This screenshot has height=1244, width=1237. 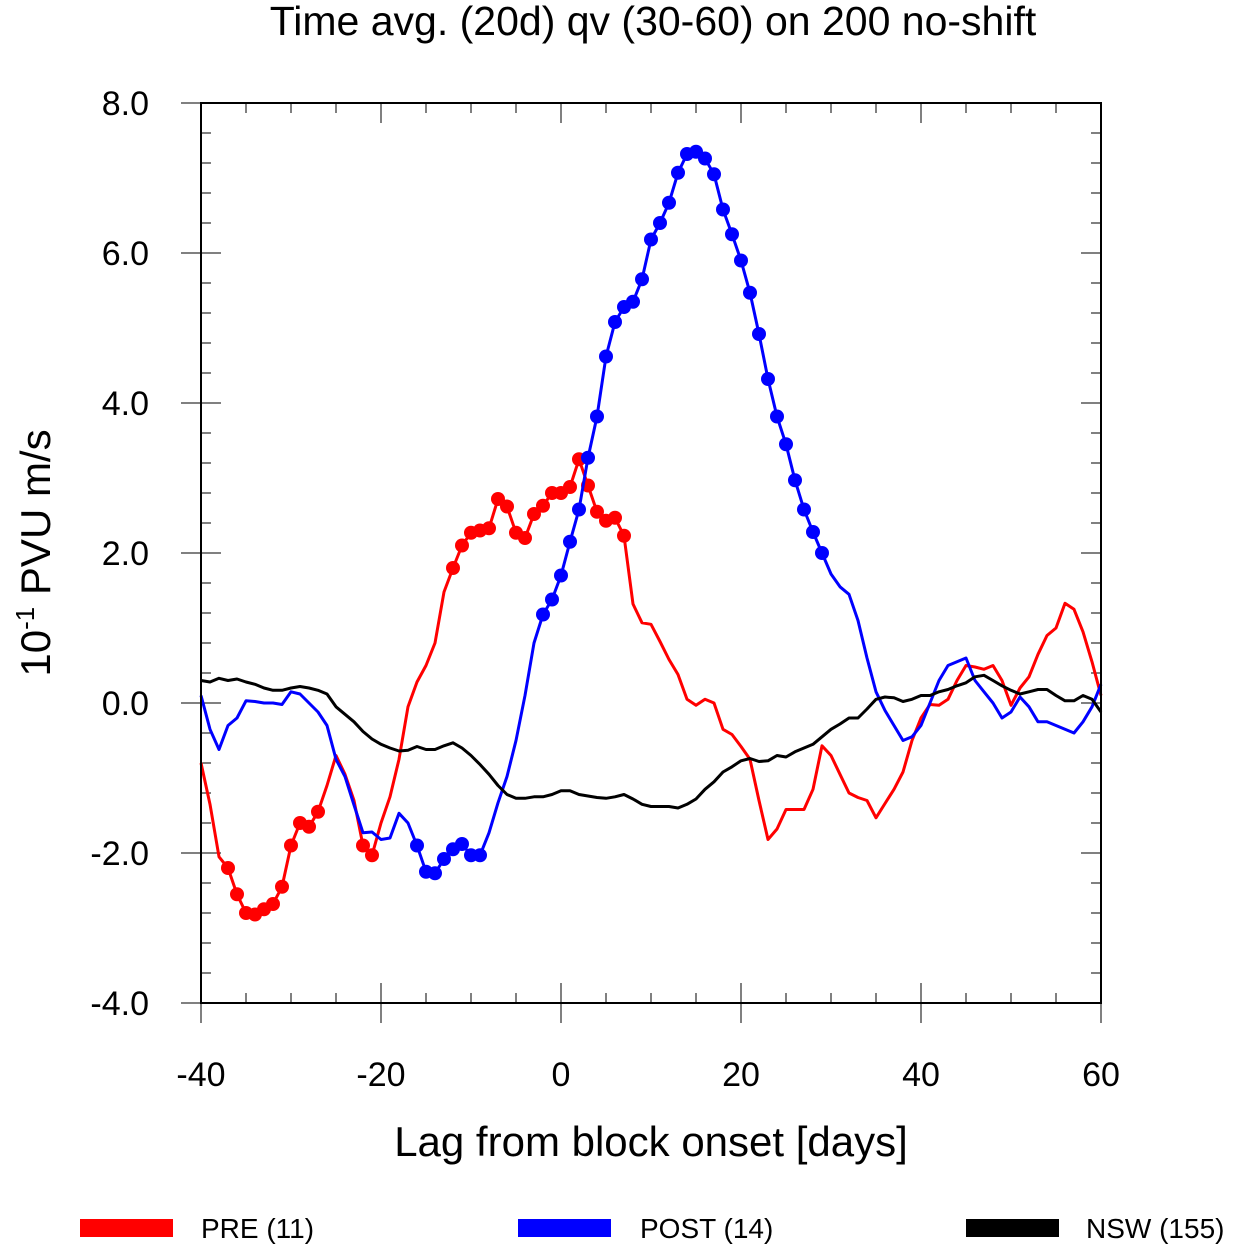 What do you see at coordinates (125, 554) in the screenshot?
I see `y-tick-label: 2.0` at bounding box center [125, 554].